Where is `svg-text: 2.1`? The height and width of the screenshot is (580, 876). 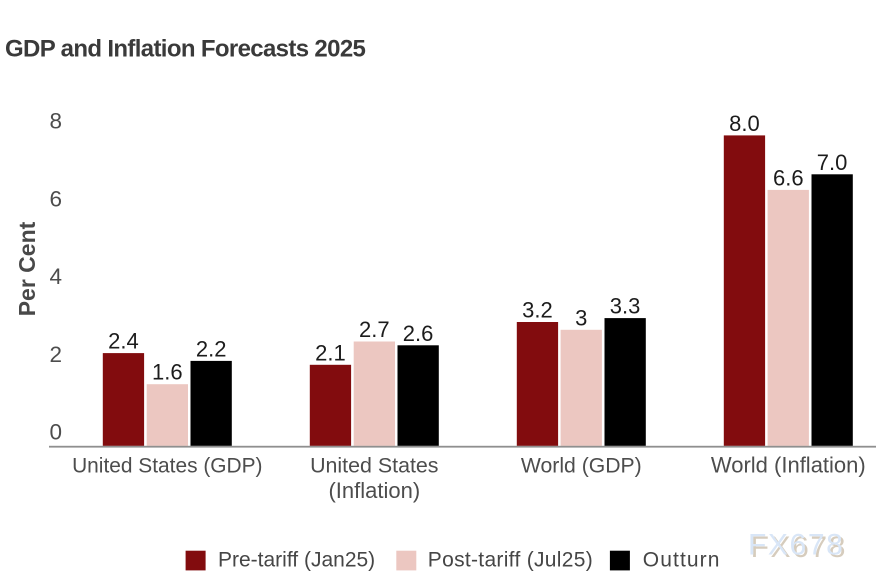
svg-text: 2.1 is located at coordinates (330, 352).